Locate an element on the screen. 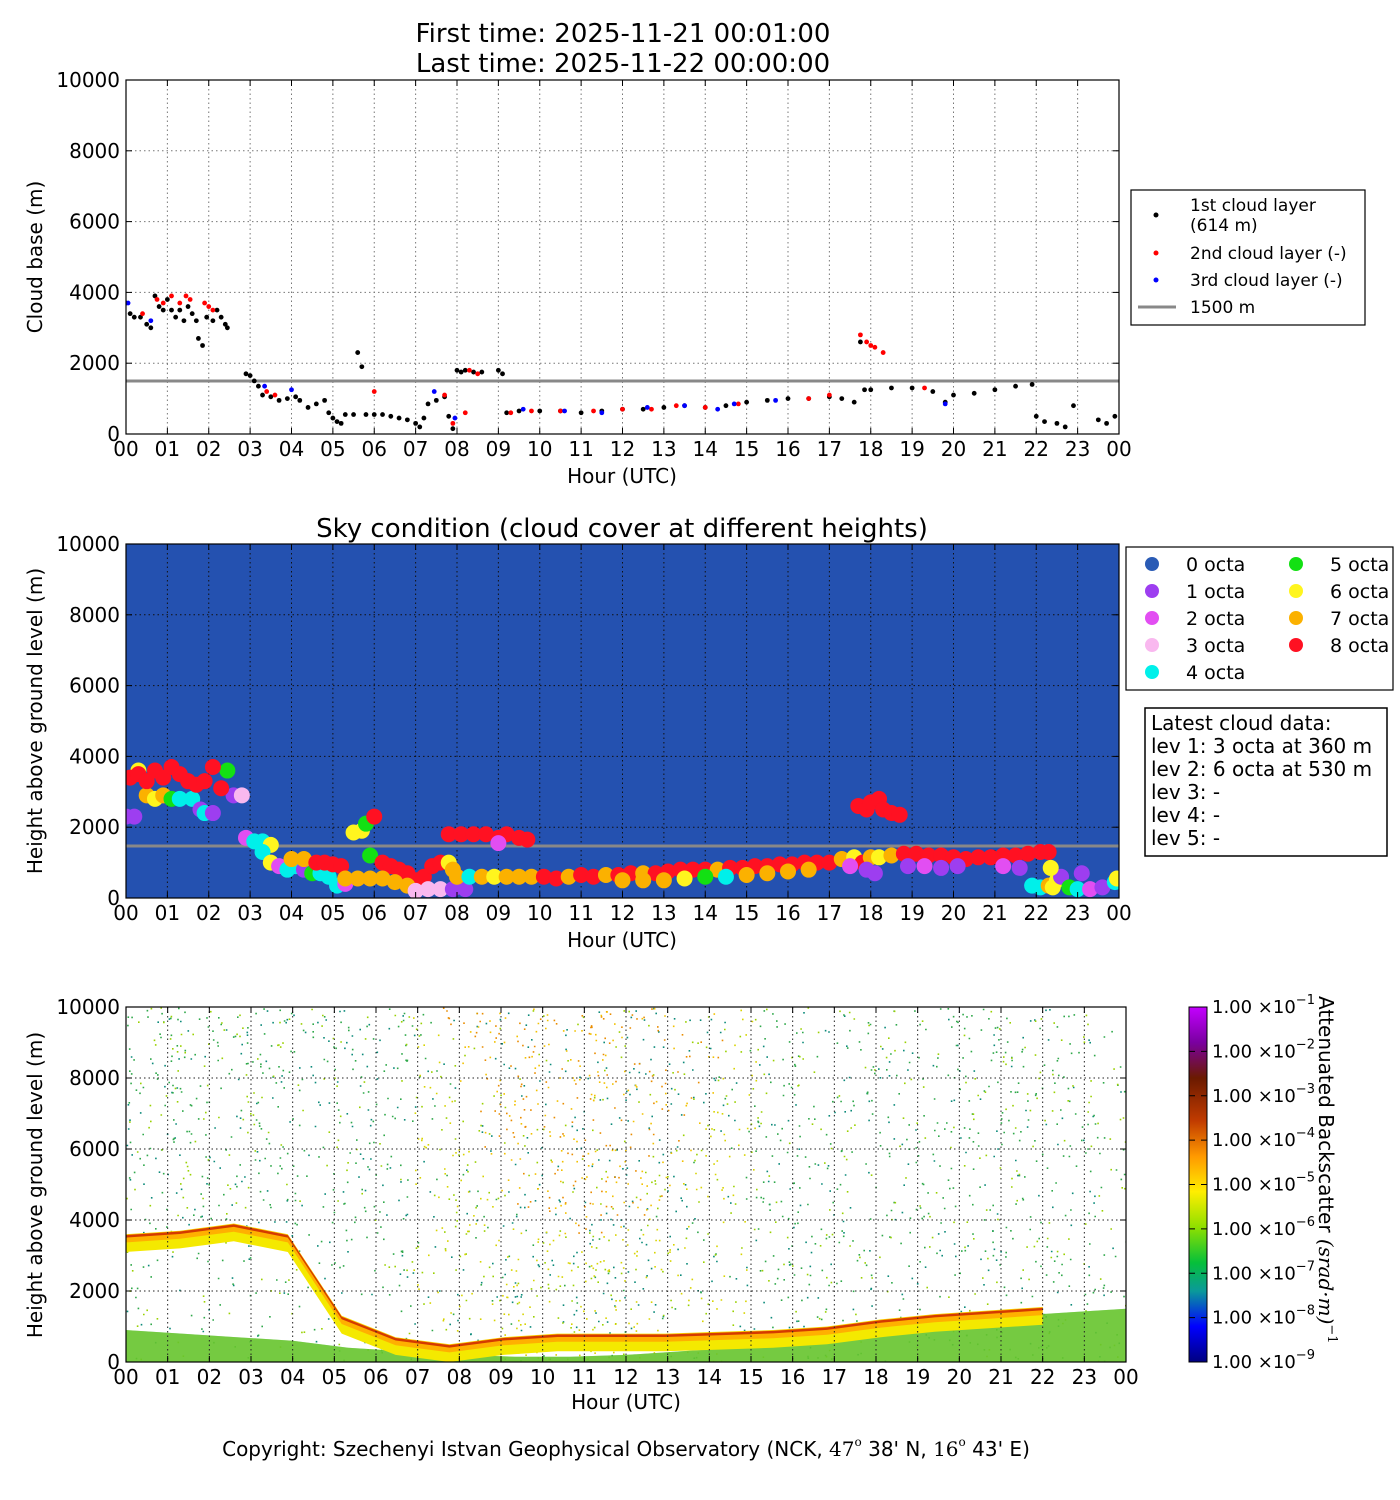  x-tick-label: 21 is located at coordinates (1000, 1377).